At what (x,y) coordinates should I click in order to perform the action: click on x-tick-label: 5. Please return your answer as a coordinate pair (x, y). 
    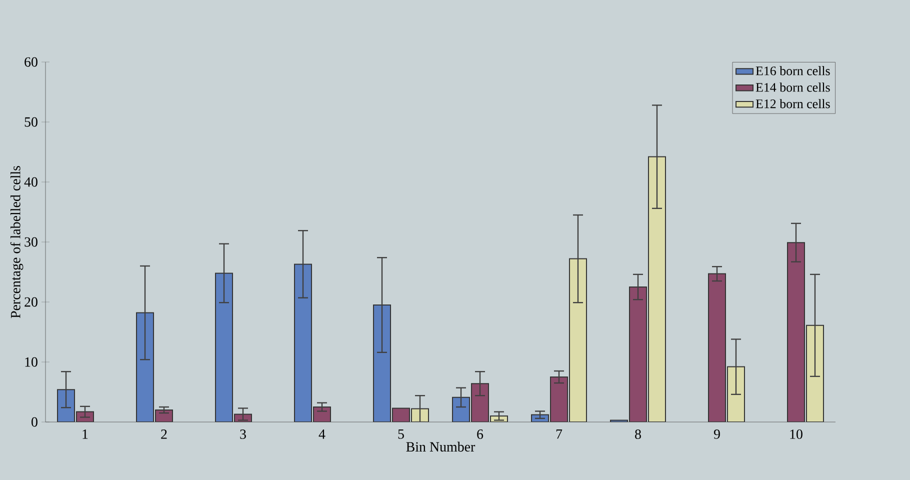
    Looking at the image, I should click on (401, 434).